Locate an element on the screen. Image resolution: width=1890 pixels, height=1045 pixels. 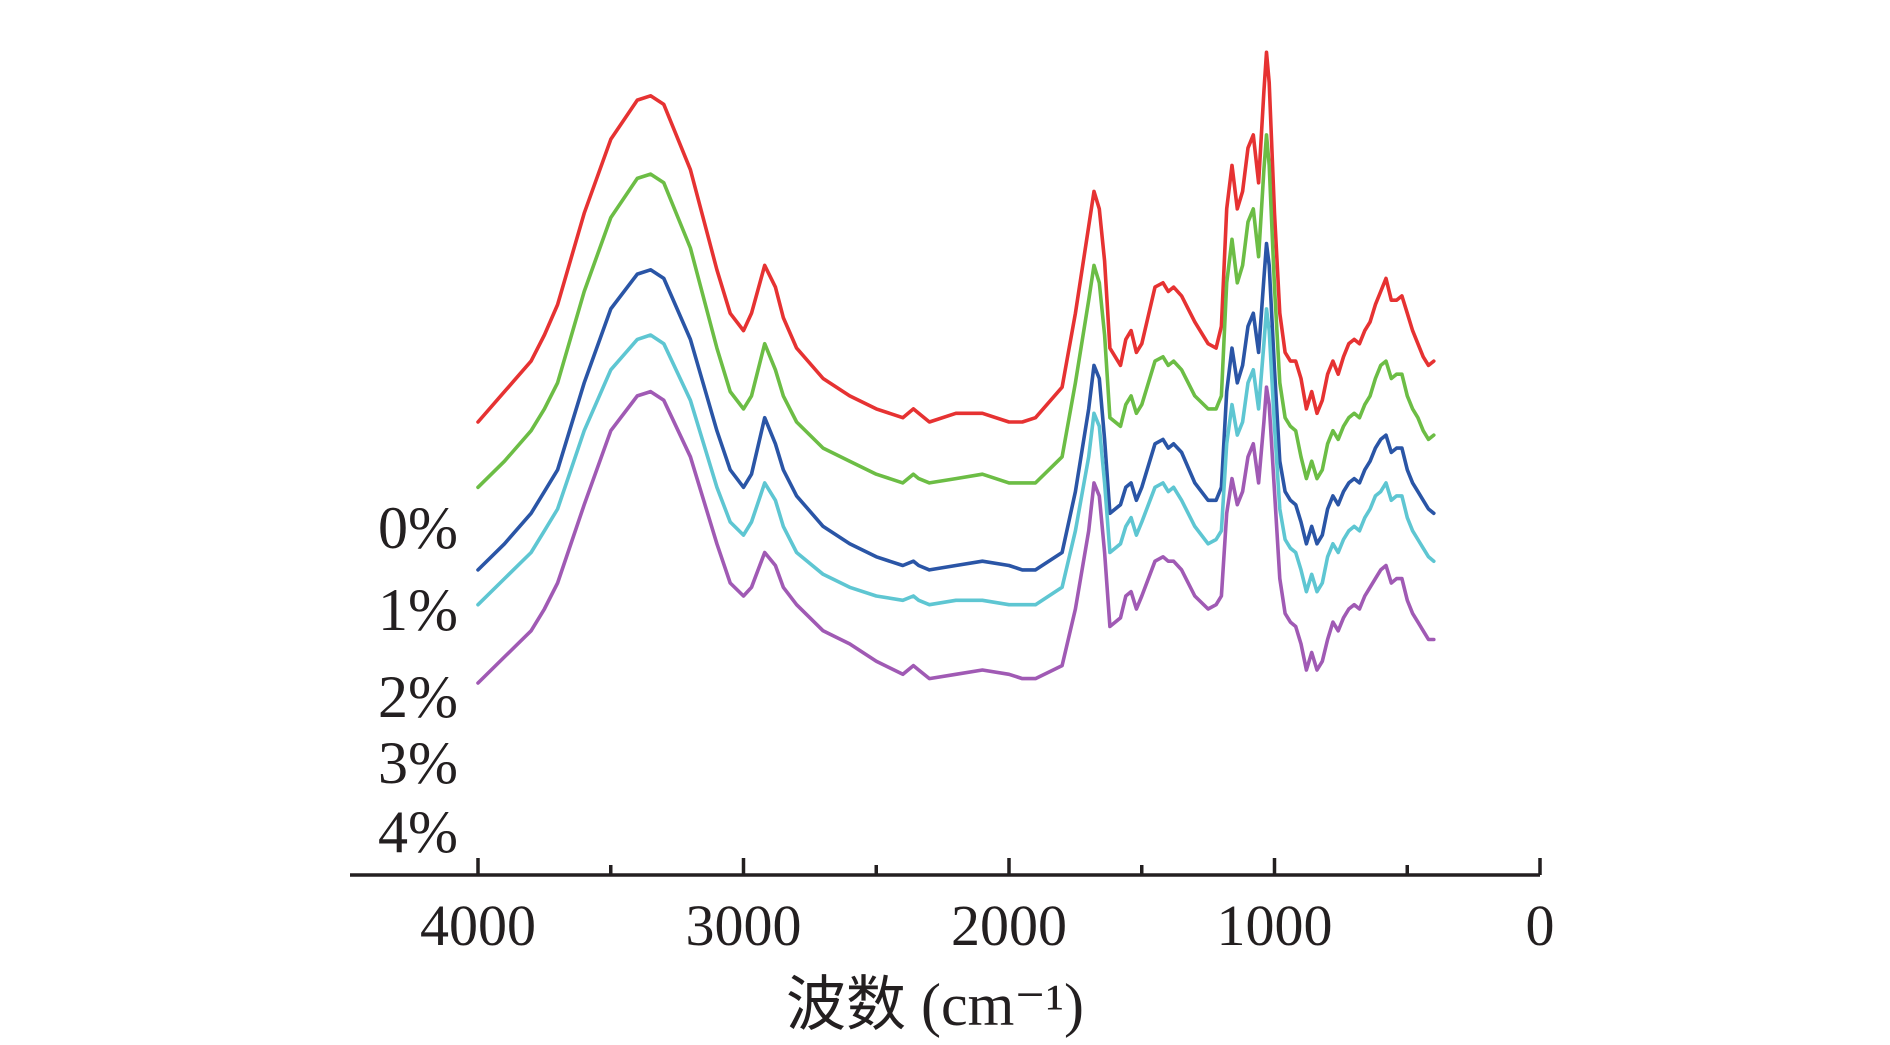
x-tick-label: 0 is located at coordinates (1540, 925).